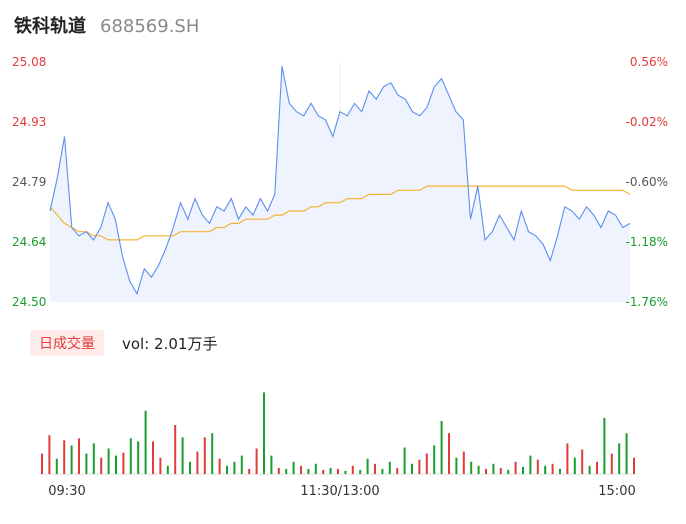 Image resolution: width=686 pixels, height=524 pixels. Describe the element at coordinates (647, 122) in the screenshot. I see `y-pct-tick-label: -0.02%` at that location.